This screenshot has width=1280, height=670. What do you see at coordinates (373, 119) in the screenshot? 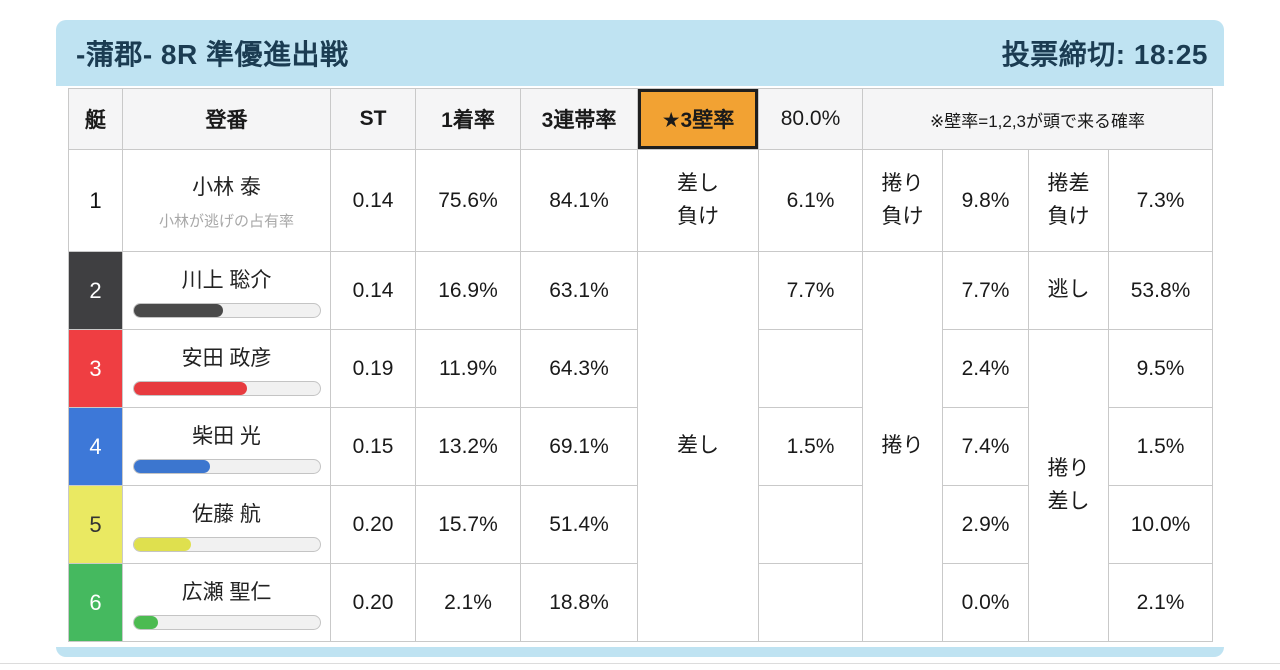
I see `col-header-st: ST` at bounding box center [373, 119].